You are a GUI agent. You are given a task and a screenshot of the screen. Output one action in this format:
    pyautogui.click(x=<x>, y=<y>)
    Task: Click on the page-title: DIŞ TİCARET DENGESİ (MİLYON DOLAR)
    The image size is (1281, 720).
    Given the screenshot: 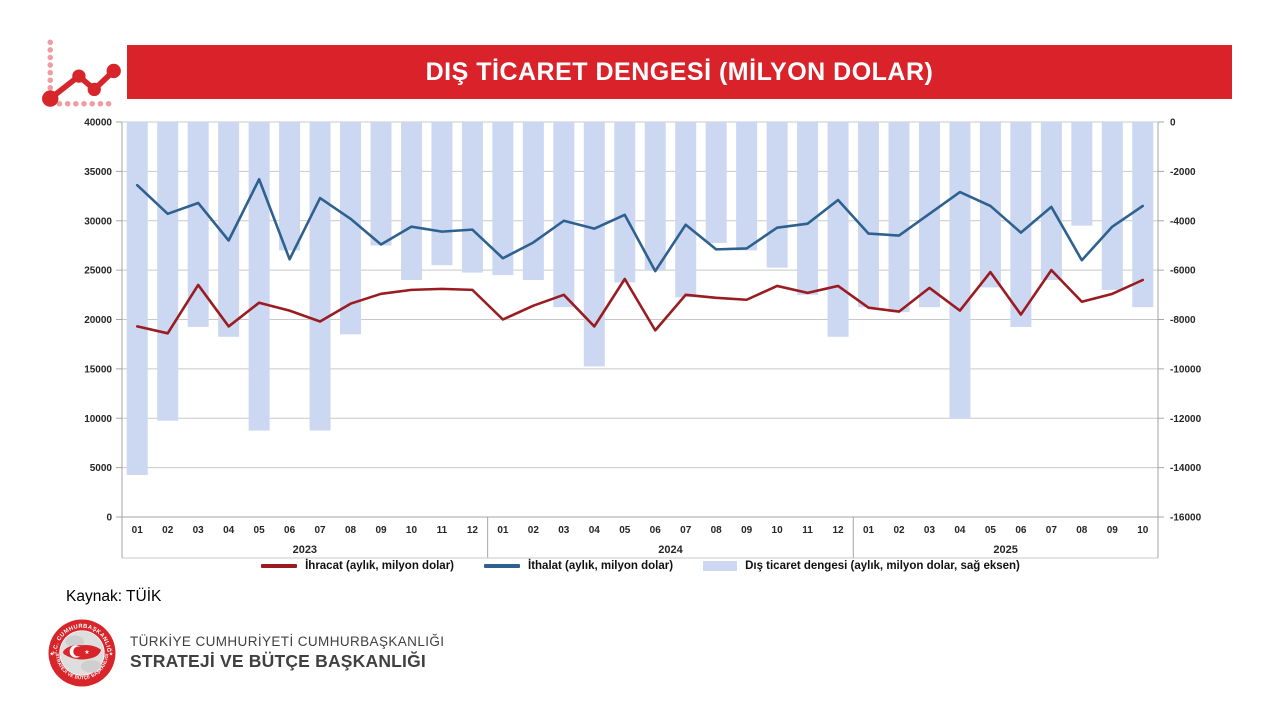 What is the action you would take?
    pyautogui.click(x=679, y=71)
    